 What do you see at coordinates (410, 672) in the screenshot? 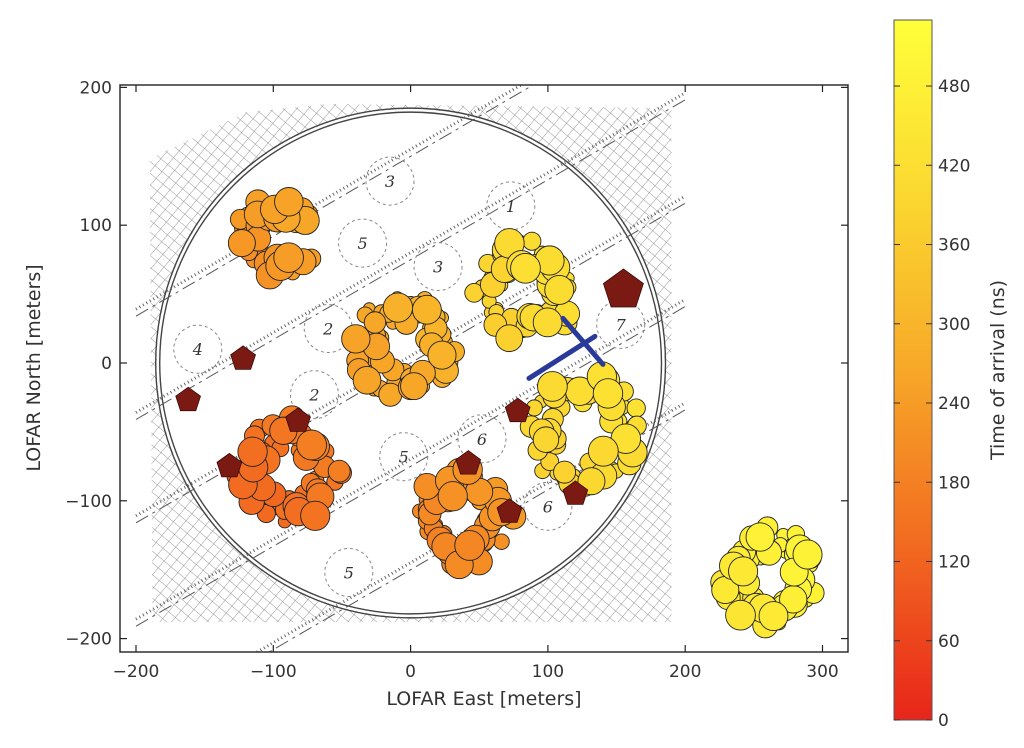
I see `x-tick-label: 0` at bounding box center [410, 672].